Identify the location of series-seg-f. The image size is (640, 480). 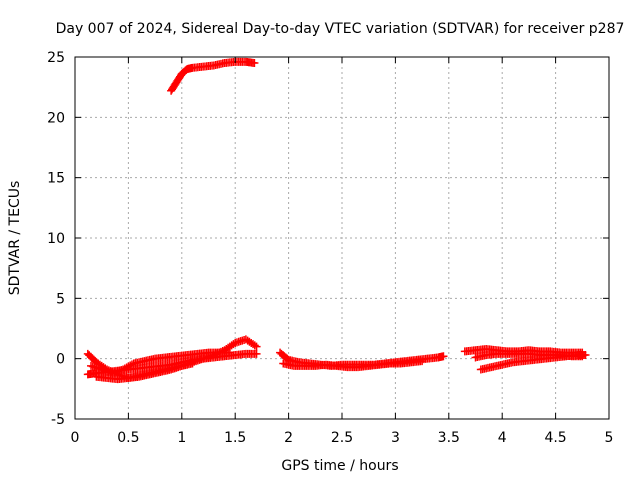
(353, 364).